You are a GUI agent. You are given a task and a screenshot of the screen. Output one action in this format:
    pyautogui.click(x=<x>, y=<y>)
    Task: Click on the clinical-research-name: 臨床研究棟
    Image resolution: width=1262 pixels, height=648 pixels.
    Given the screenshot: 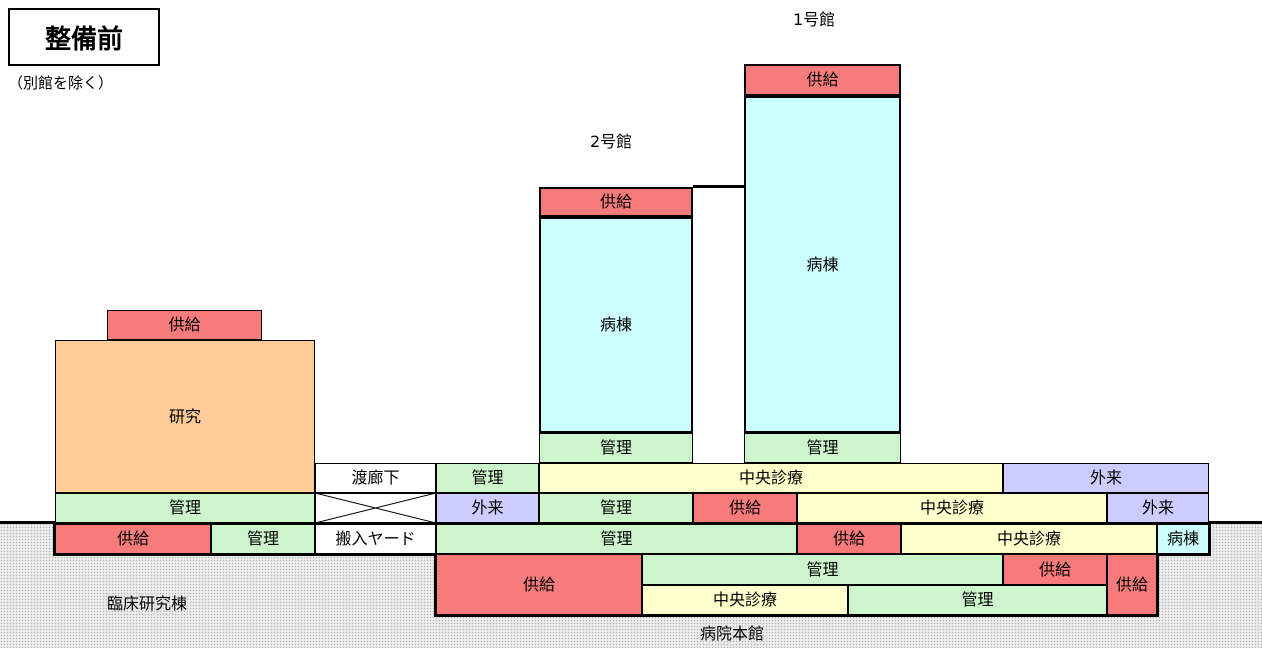 What is the action you would take?
    pyautogui.click(x=147, y=603)
    